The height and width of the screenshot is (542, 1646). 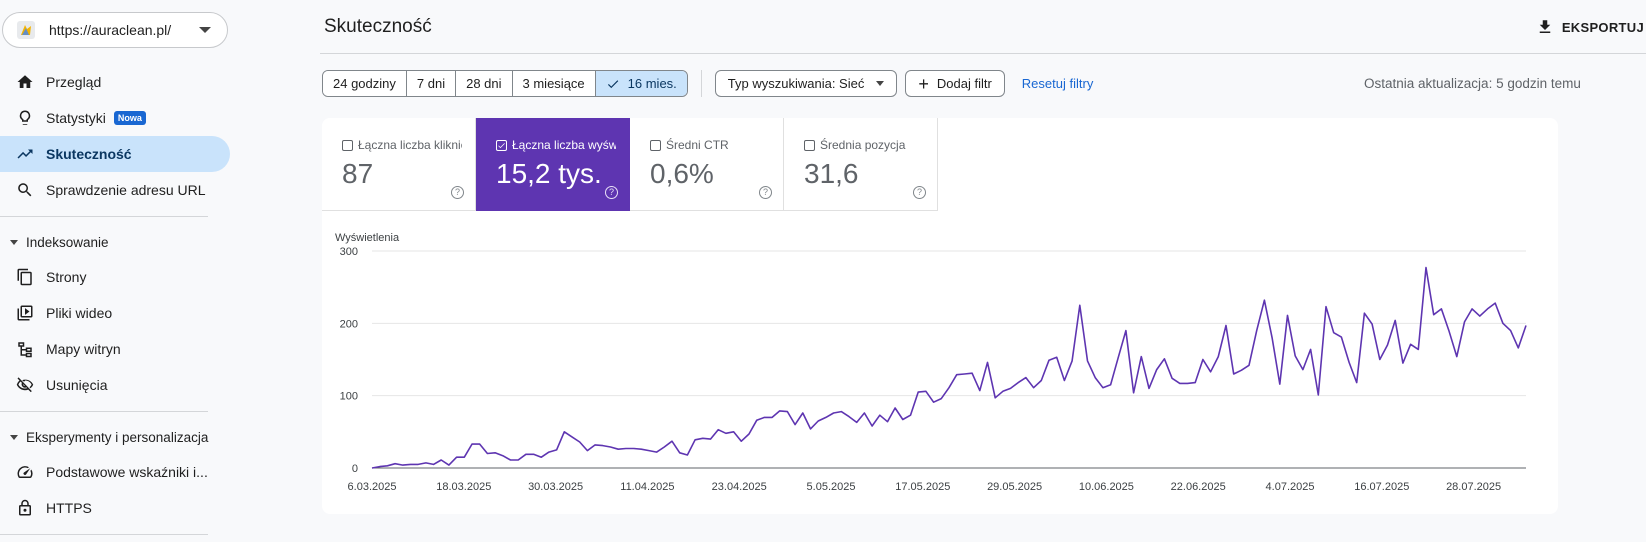 I want to click on range-16m-button: 16 mies., so click(x=641, y=83).